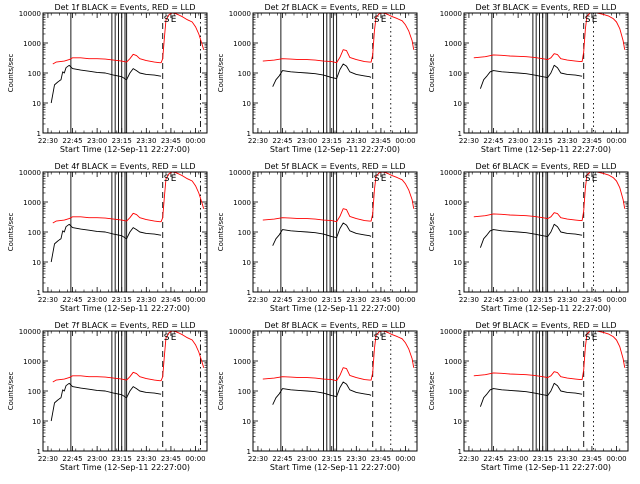  What do you see at coordinates (334, 325) in the screenshot?
I see `panel-title: Det 8f BLACK = Events, RED = LLD` at bounding box center [334, 325].